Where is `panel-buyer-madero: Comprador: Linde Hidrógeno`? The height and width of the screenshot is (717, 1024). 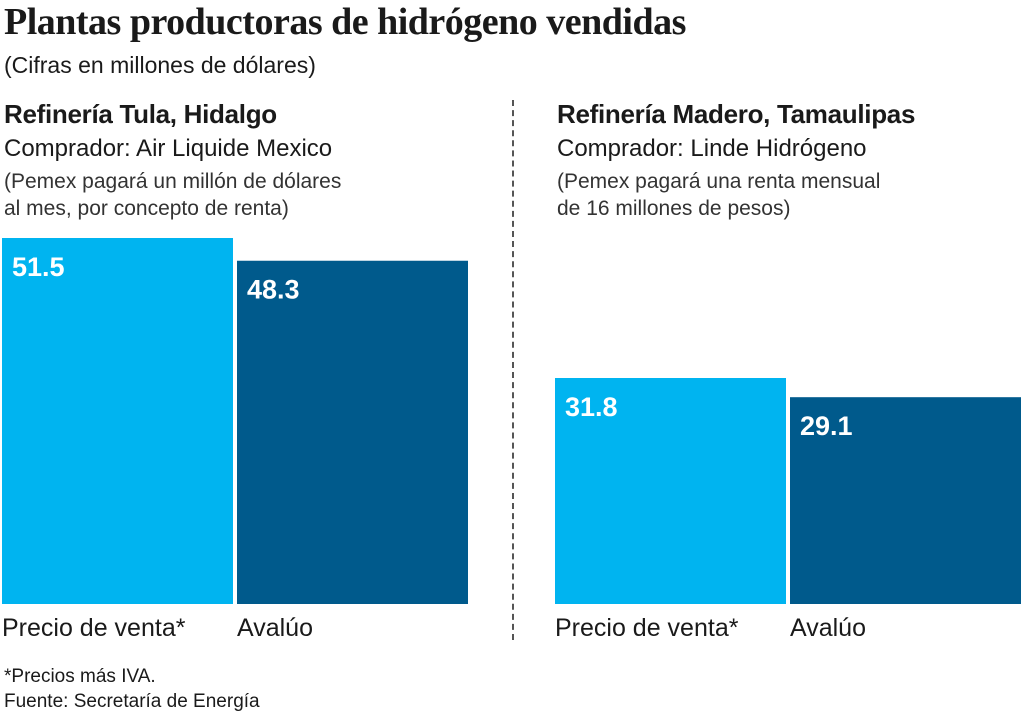
panel-buyer-madero: Comprador: Linde Hidrógeno is located at coordinates (712, 148).